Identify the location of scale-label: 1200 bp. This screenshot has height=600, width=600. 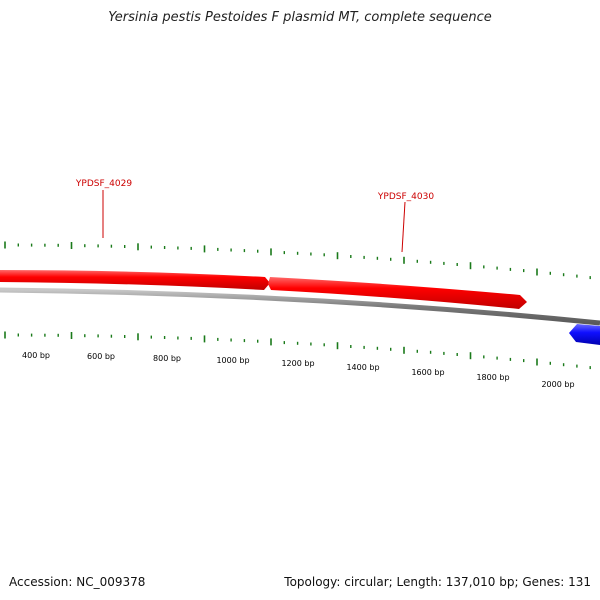
(297, 363).